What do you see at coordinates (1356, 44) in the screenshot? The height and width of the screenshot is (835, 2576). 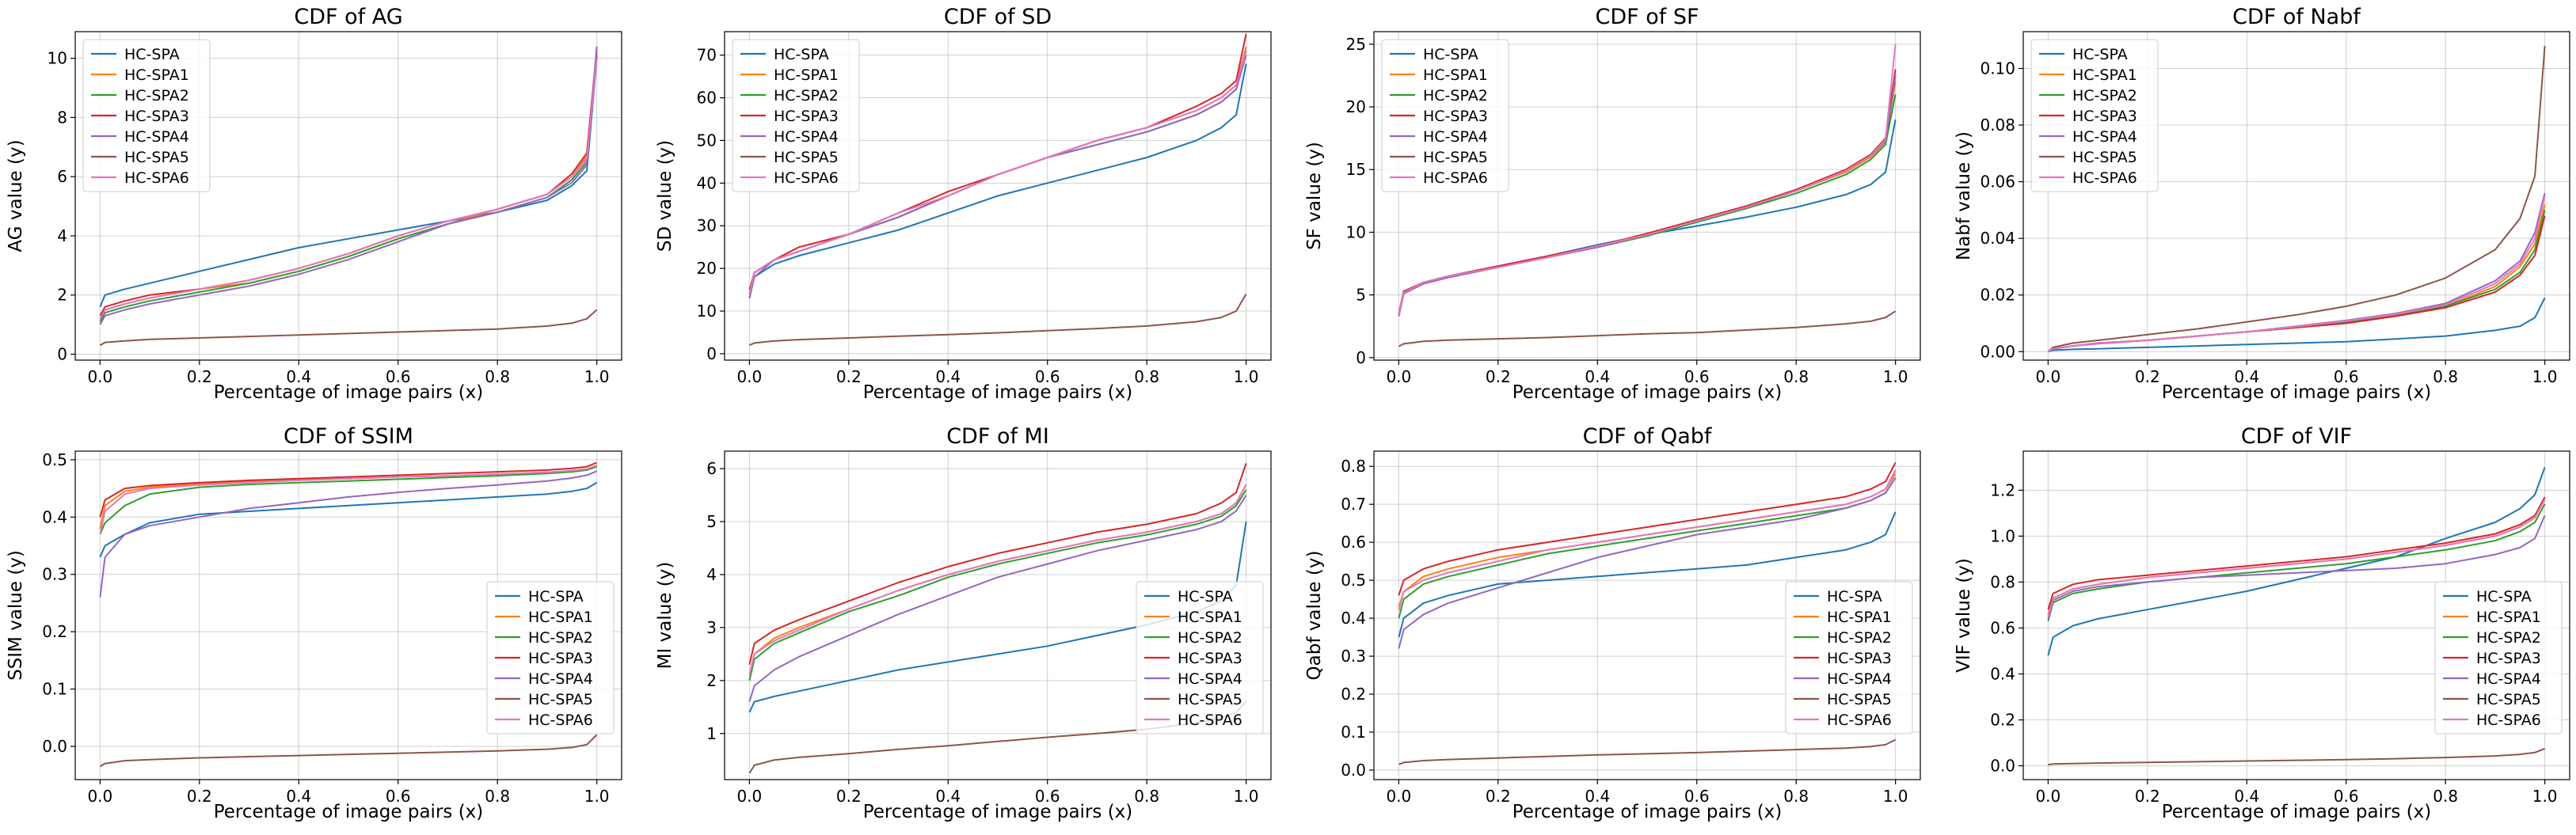 I see `y-tick-label: 25` at bounding box center [1356, 44].